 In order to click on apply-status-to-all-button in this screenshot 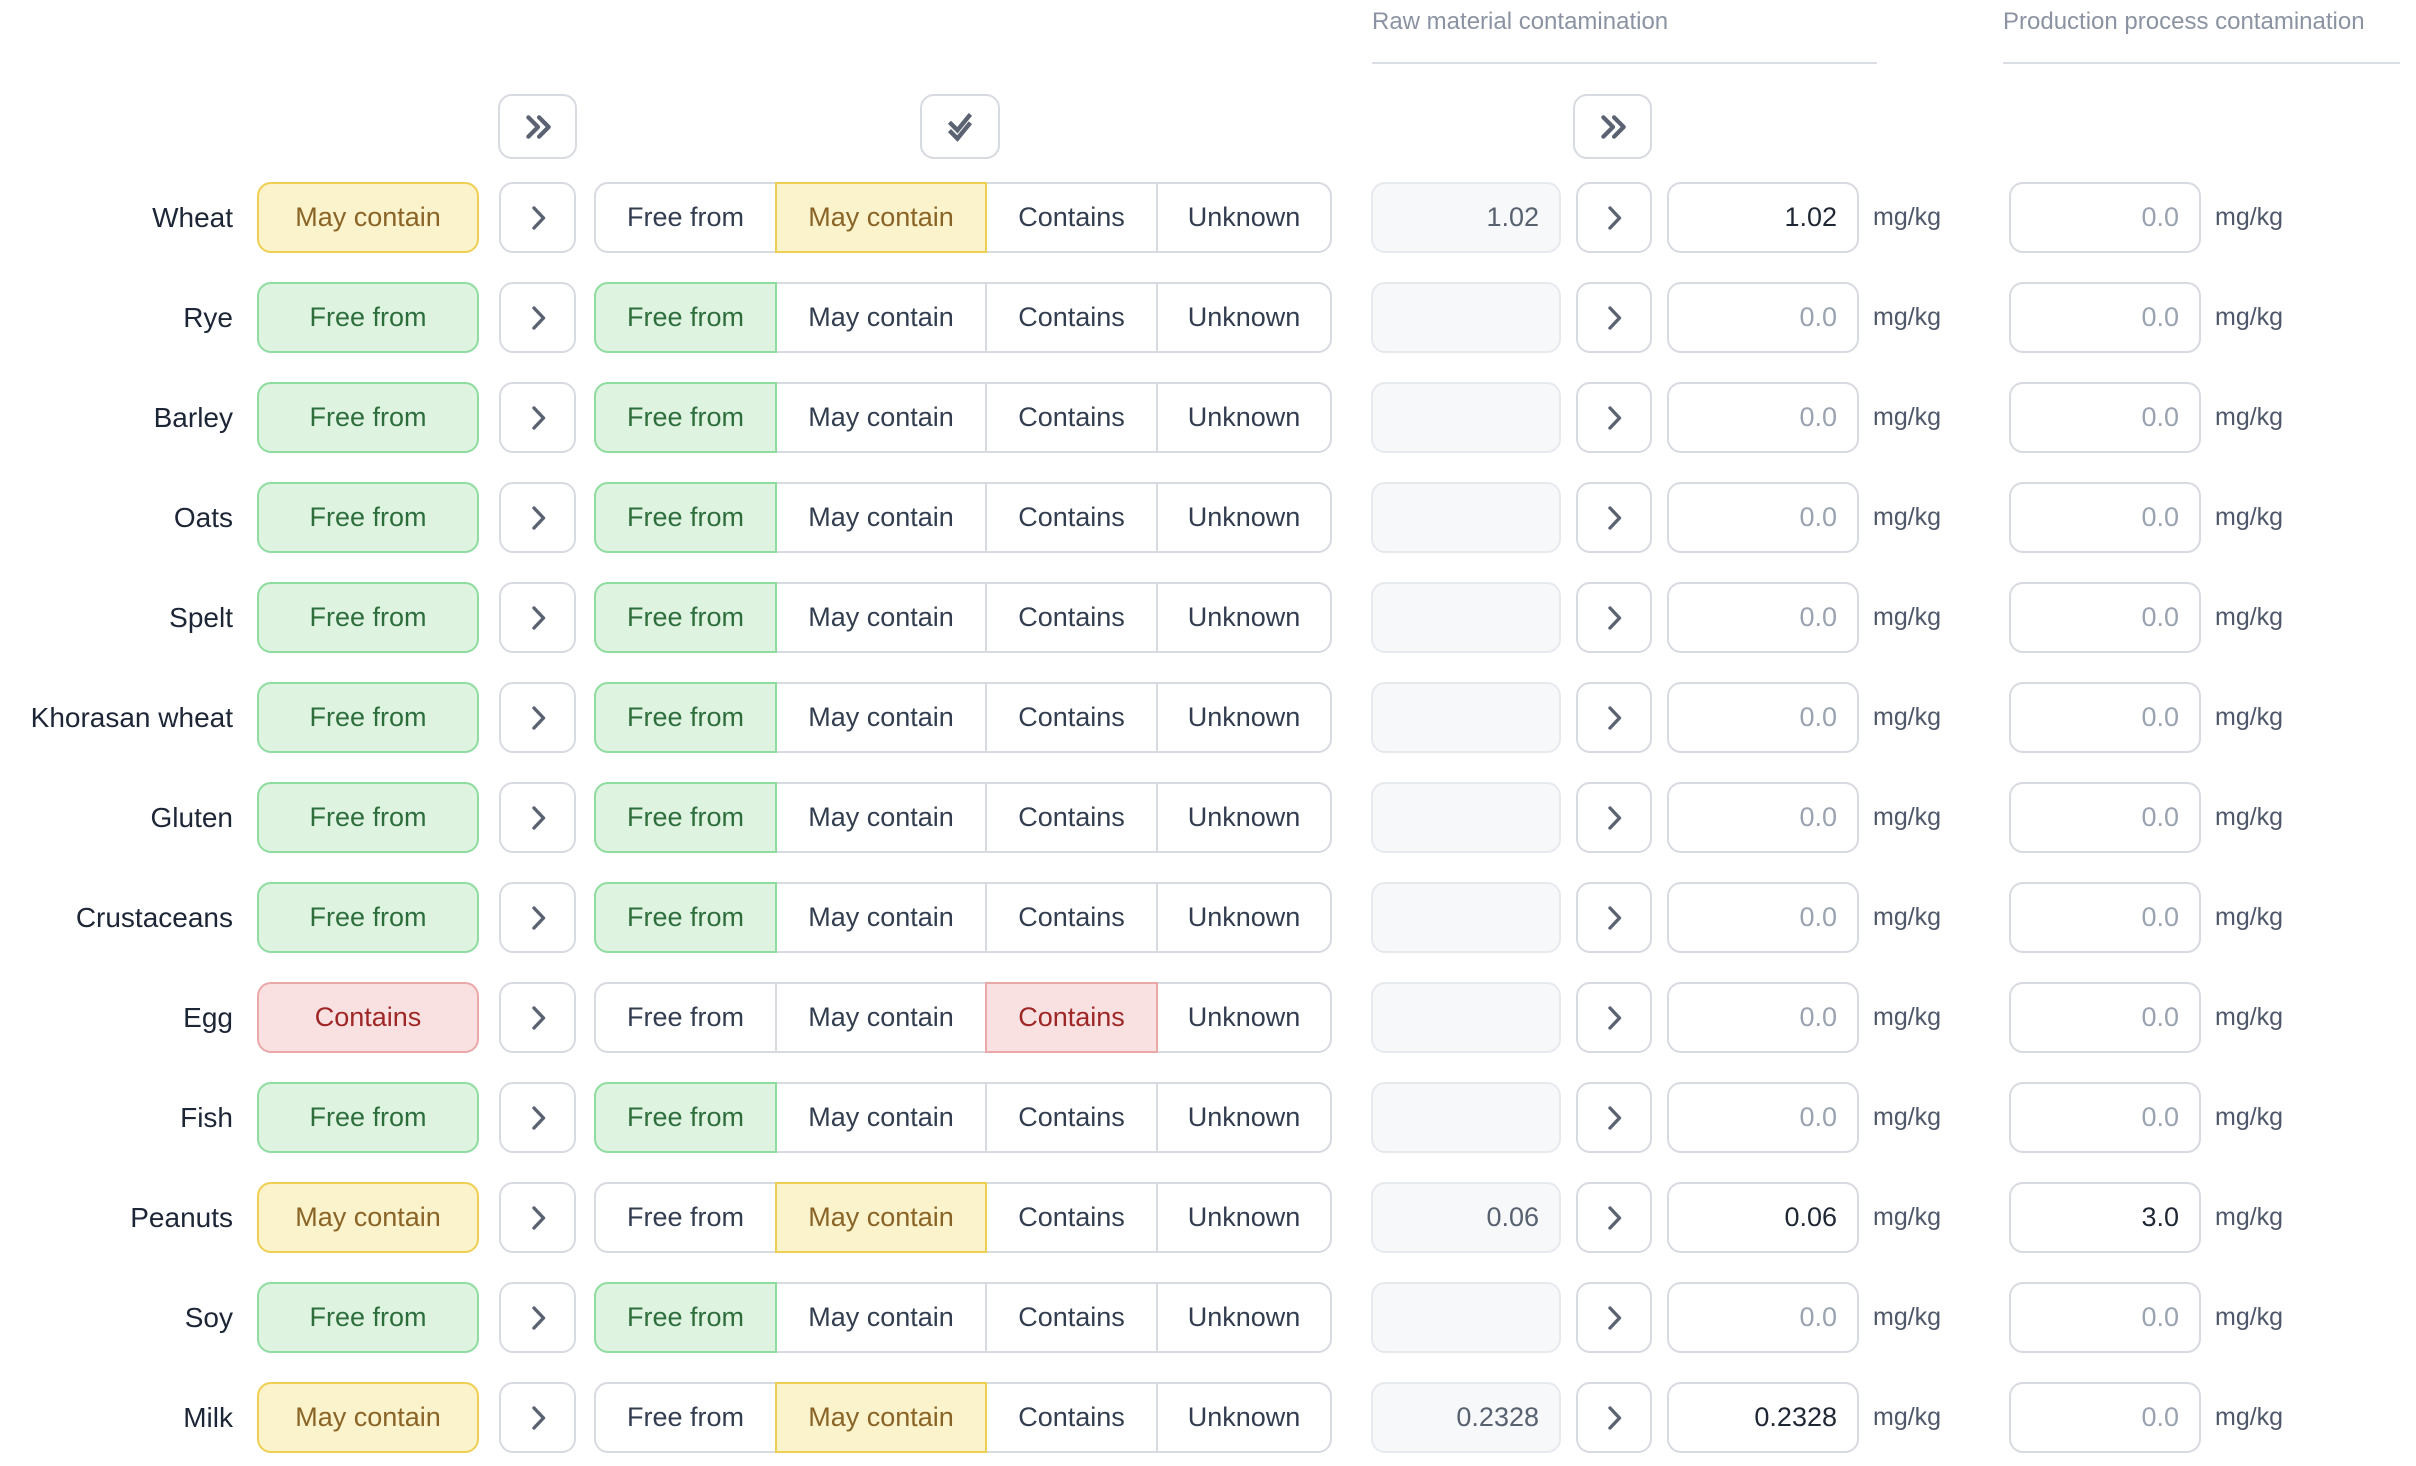, I will do `click(537, 126)`.